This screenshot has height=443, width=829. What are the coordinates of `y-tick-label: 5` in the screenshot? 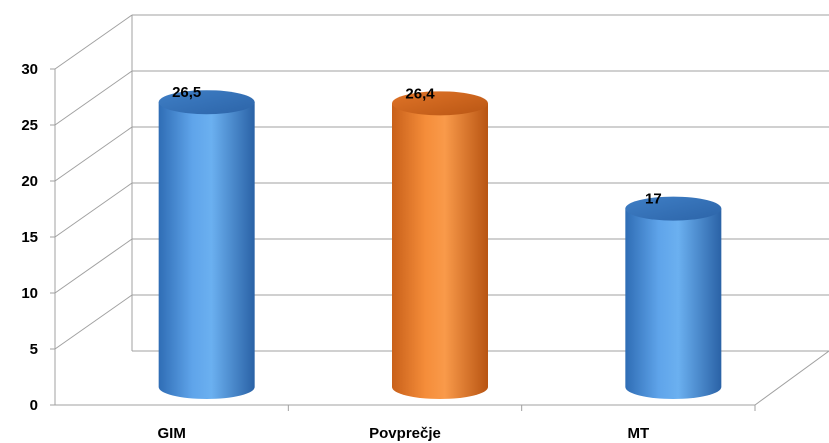 It's located at (34, 349).